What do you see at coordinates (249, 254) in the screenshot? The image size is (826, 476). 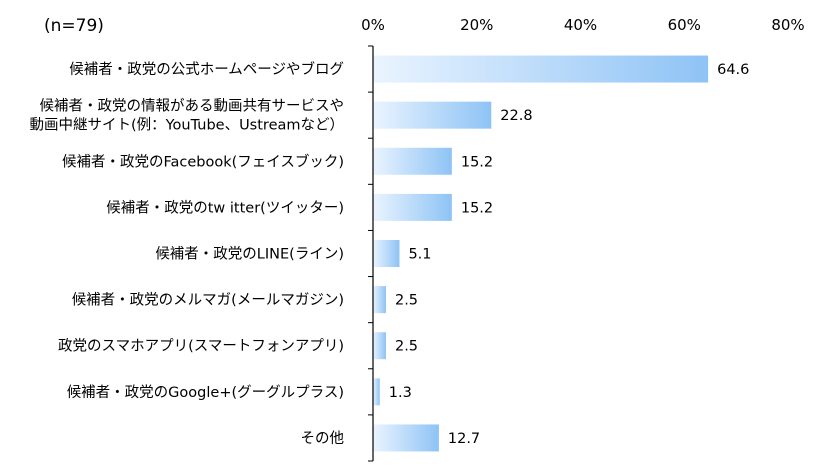 I see `category-label: 候補者・政党のLINE(ライン)` at bounding box center [249, 254].